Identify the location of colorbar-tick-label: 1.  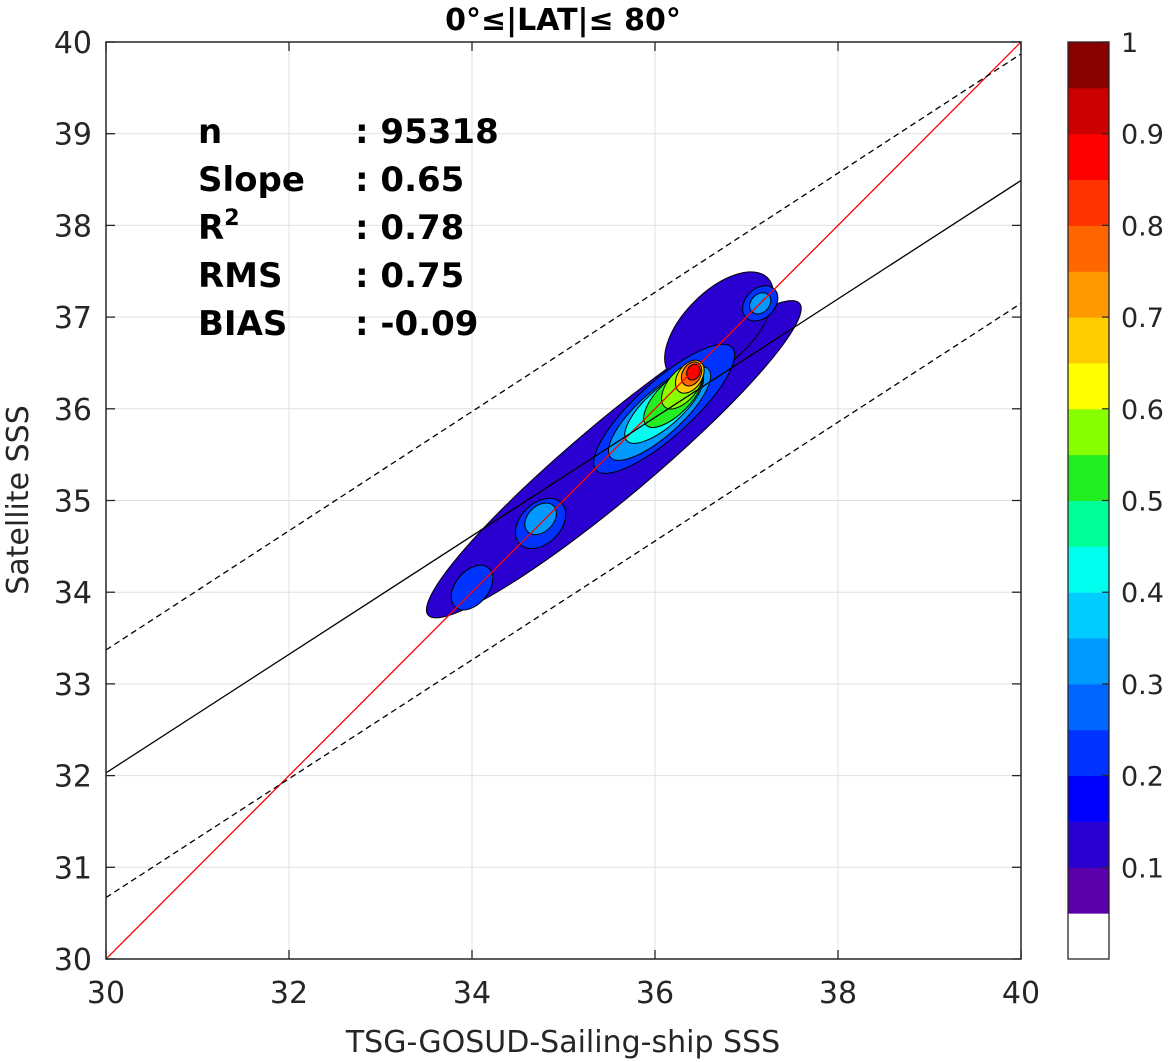
(1129, 43).